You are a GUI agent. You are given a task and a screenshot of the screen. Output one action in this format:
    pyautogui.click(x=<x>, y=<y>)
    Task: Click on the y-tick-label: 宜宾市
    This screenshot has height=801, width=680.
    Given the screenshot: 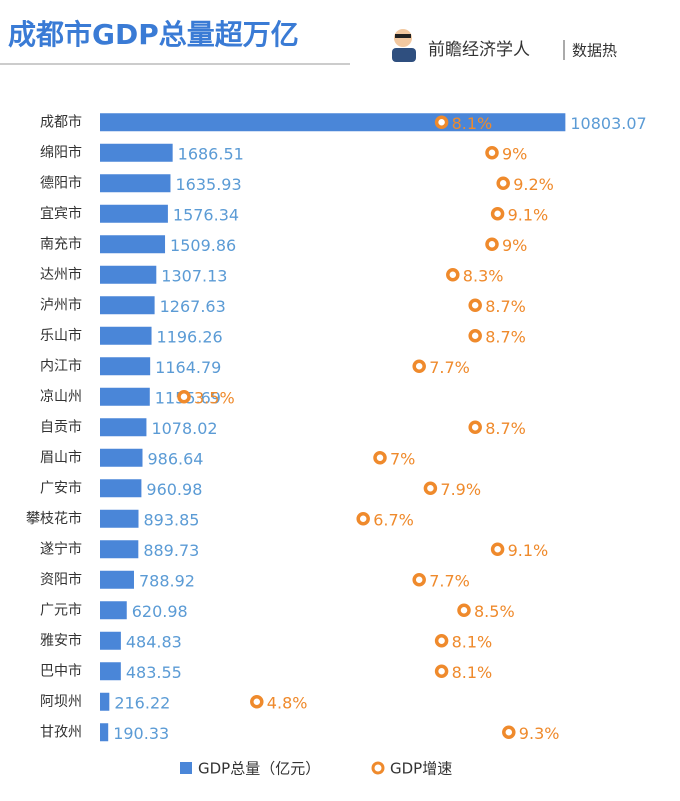 What is the action you would take?
    pyautogui.click(x=61, y=213)
    